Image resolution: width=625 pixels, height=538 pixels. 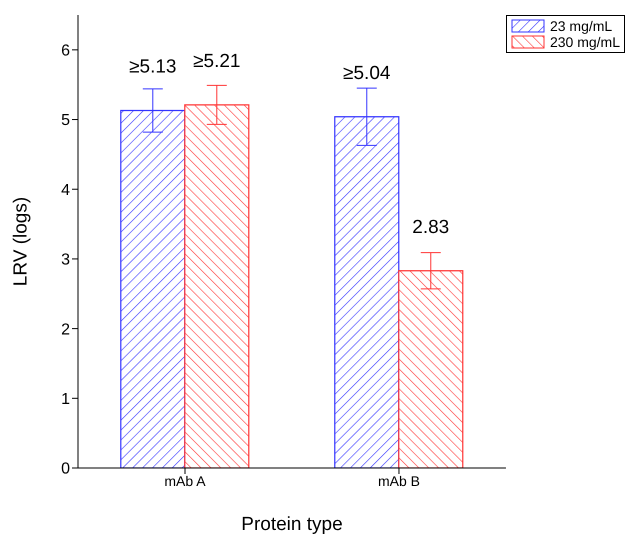 I want to click on y-tick-label: 0, so click(x=65, y=469).